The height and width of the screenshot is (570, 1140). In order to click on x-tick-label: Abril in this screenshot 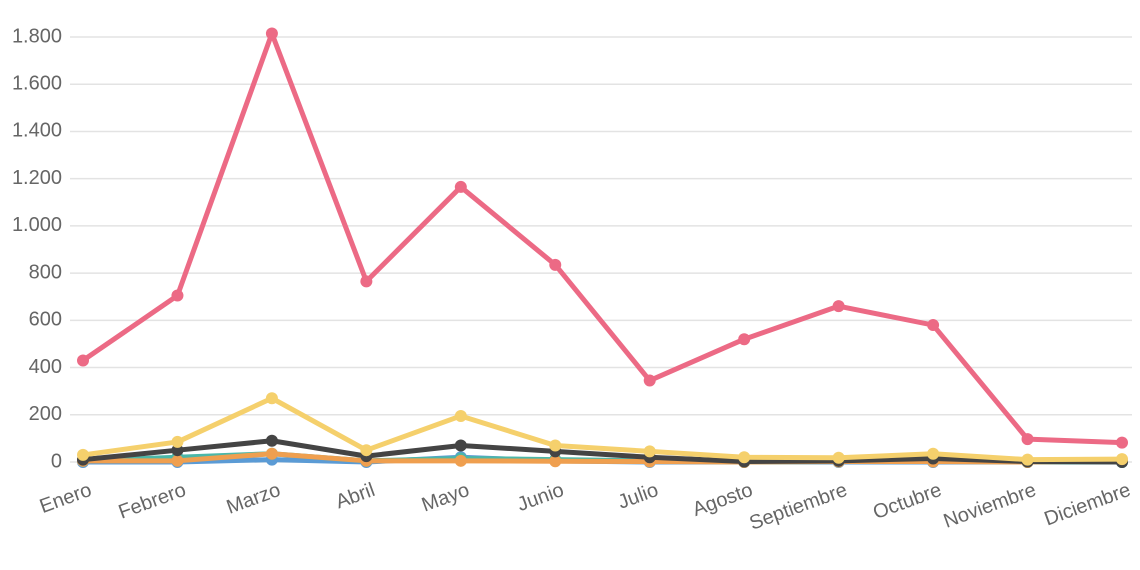, I will do `click(355, 496)`.